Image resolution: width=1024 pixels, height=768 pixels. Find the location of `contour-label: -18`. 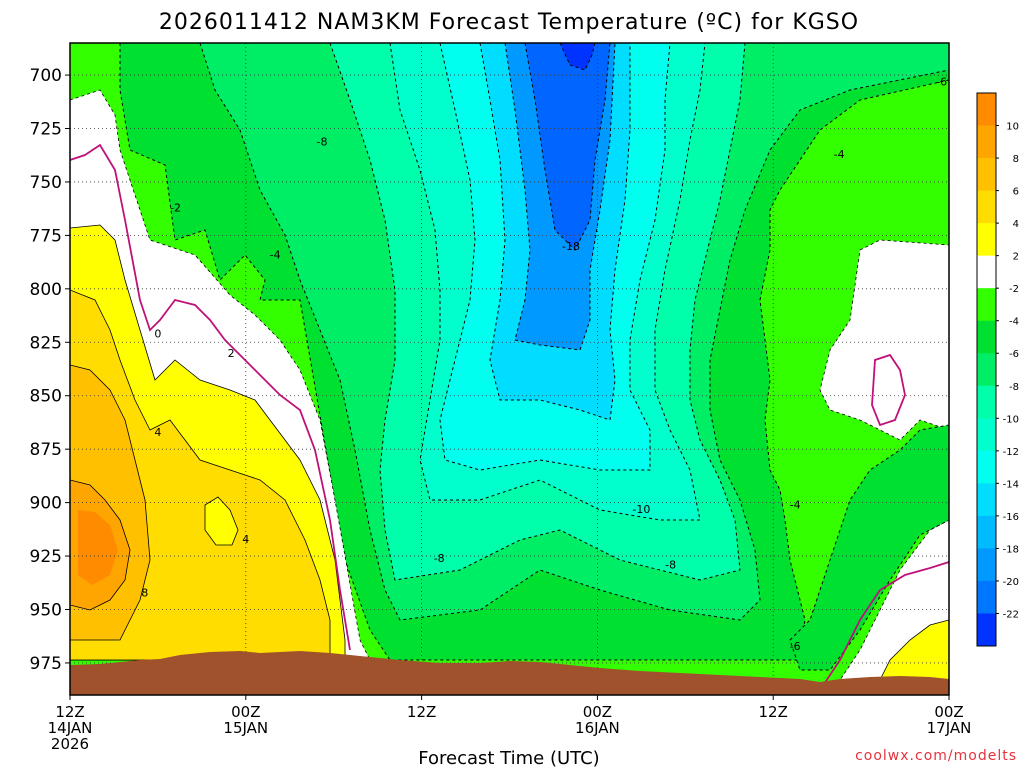

contour-label: -18 is located at coordinates (571, 246).